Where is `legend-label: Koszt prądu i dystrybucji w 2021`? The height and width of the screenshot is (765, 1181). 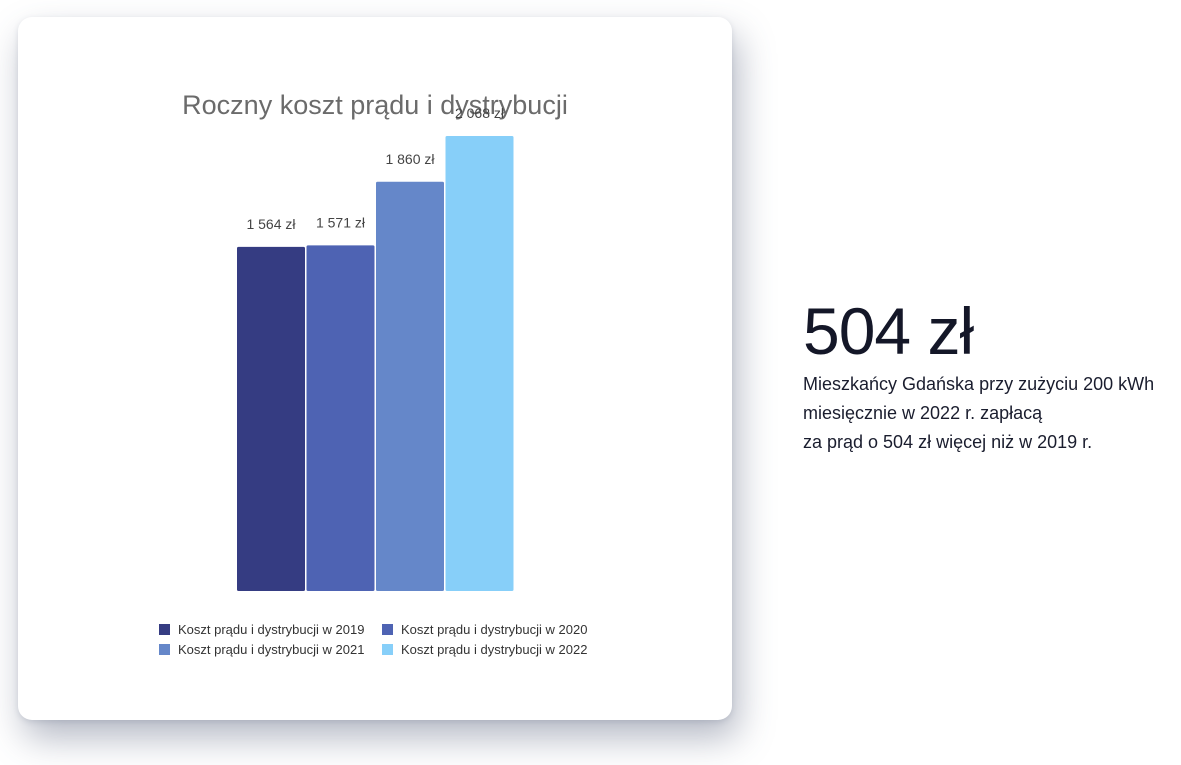 legend-label: Koszt prądu i dystrybucji w 2021 is located at coordinates (271, 649).